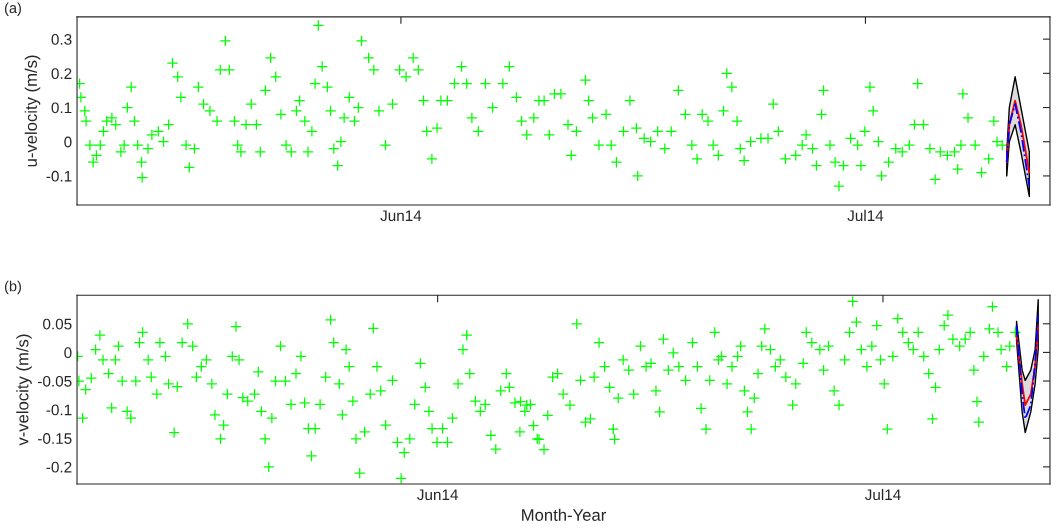 Image resolution: width=1061 pixels, height=529 pixels. Describe the element at coordinates (61, 108) in the screenshot. I see `y-tick-label: 0.1` at that location.